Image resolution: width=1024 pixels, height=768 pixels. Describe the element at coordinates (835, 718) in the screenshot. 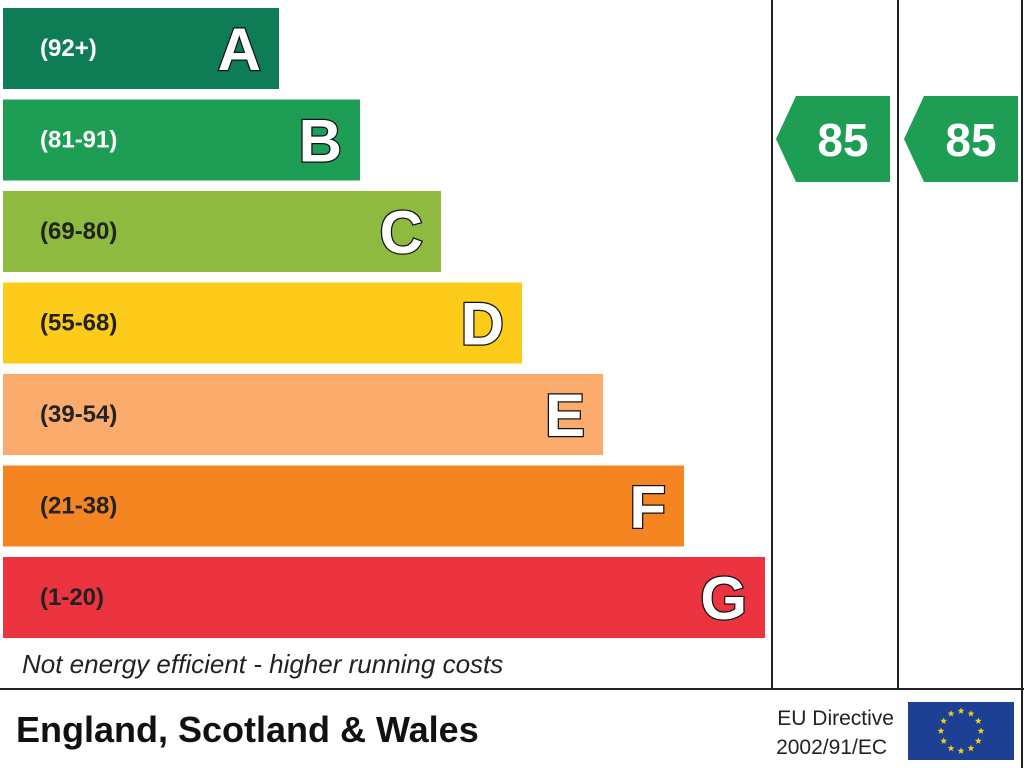

I see `directive-label-line-1: EU Directive` at that location.